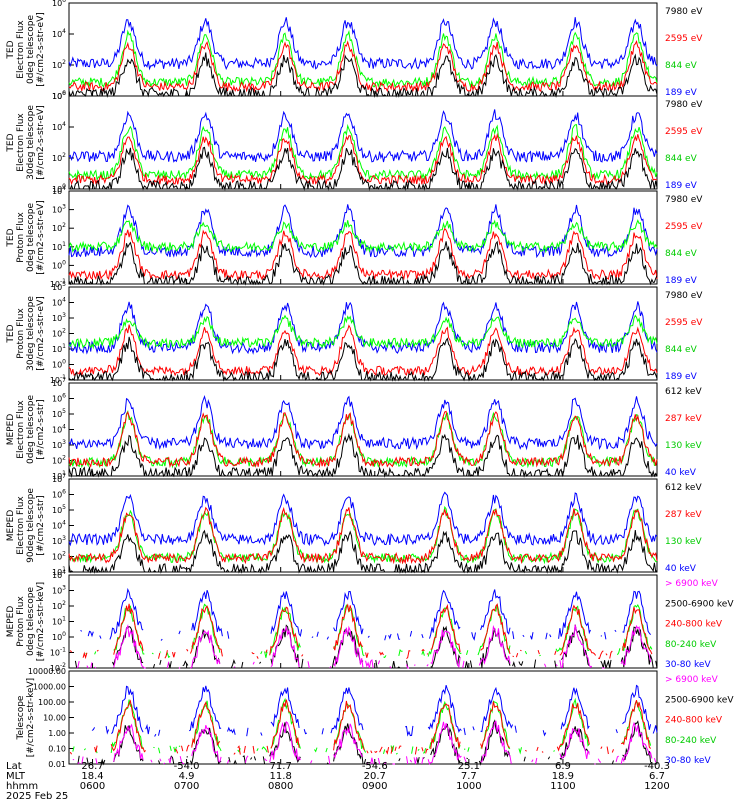  Describe the element at coordinates (92, 786) in the screenshot. I see `x-col-hhmm: 0600` at that location.